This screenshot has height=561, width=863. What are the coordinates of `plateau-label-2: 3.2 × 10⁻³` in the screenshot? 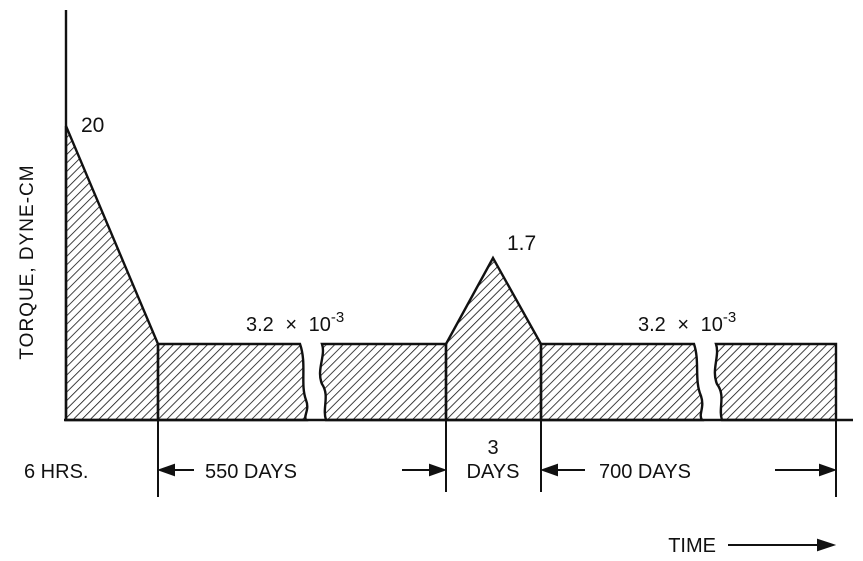 It's located at (687, 322).